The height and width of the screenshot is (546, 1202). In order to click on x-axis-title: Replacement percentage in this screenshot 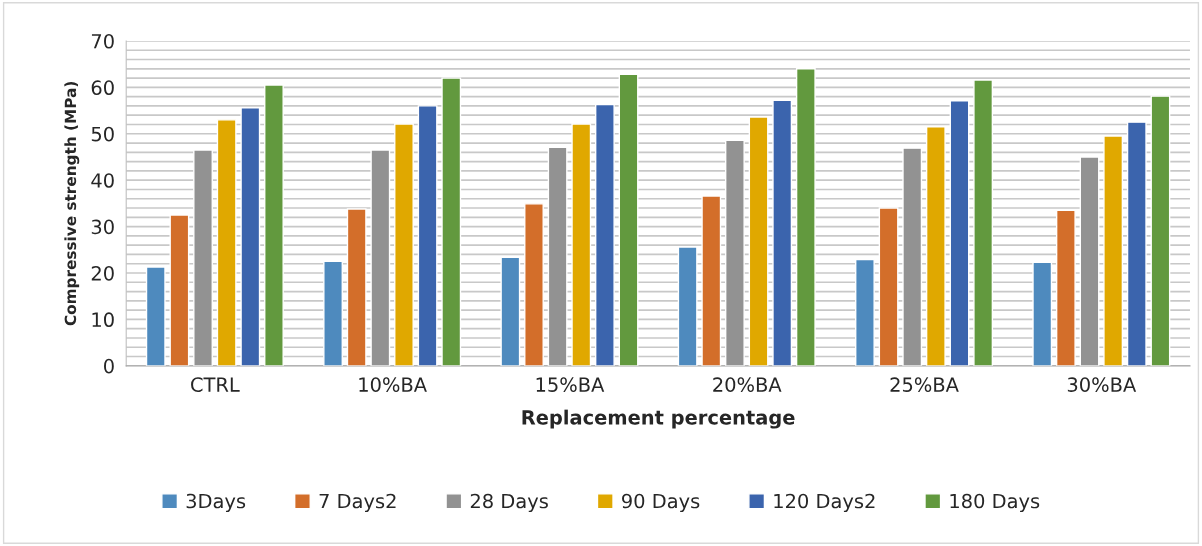, I will do `click(658, 419)`.